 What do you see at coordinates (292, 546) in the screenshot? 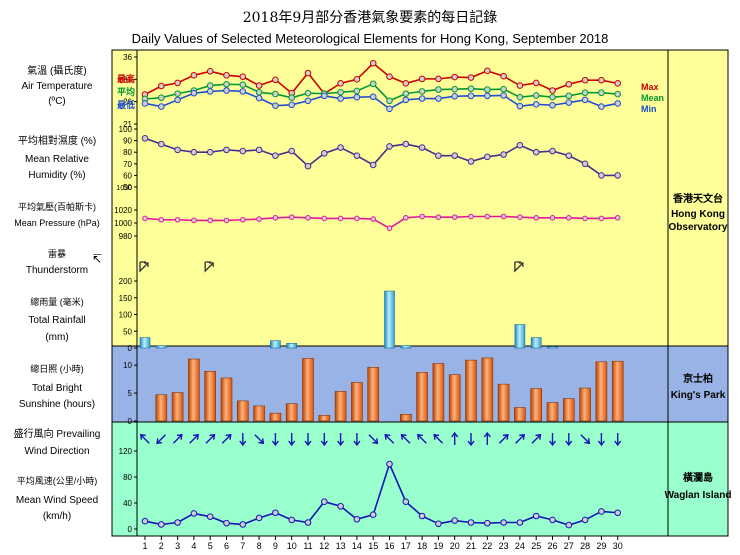
I see `x-tick-10: 10` at bounding box center [292, 546].